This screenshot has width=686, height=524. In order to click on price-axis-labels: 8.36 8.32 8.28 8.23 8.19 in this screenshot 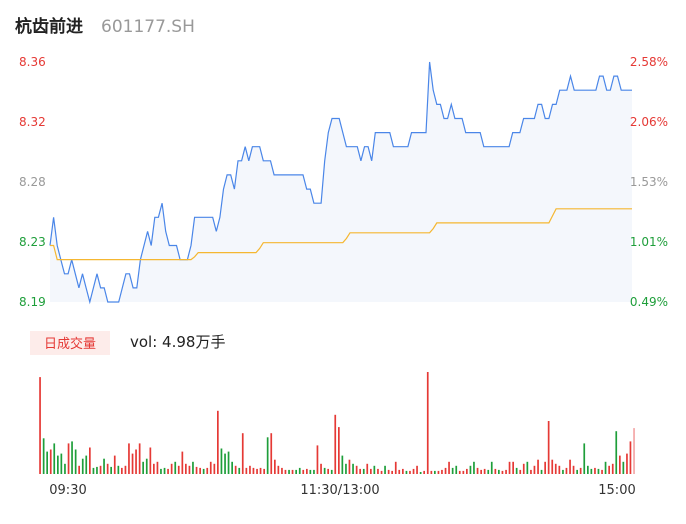, I will do `click(32, 182)`.